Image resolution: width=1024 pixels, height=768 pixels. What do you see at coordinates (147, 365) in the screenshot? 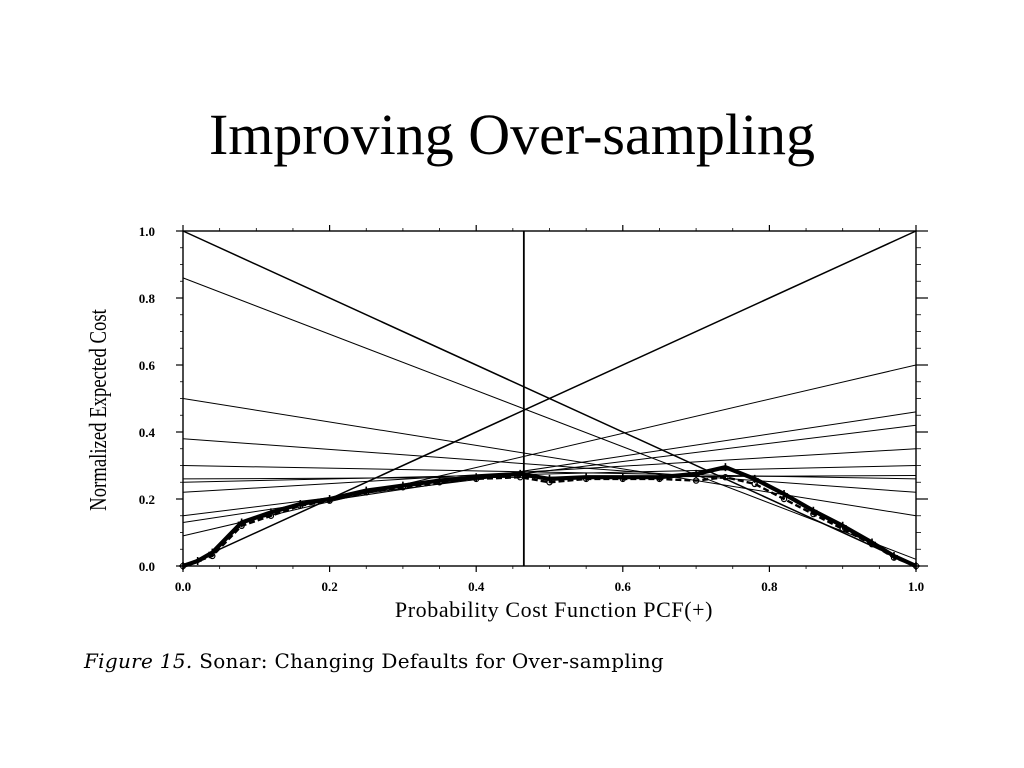
I see `y-tick-label: 0.6` at bounding box center [147, 365].